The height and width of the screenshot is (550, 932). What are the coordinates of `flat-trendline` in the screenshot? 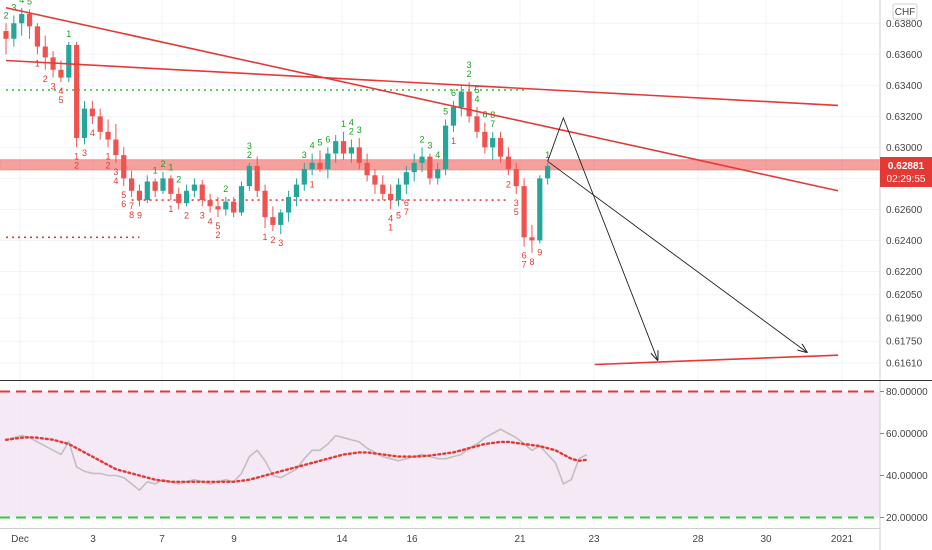 It's located at (422, 83).